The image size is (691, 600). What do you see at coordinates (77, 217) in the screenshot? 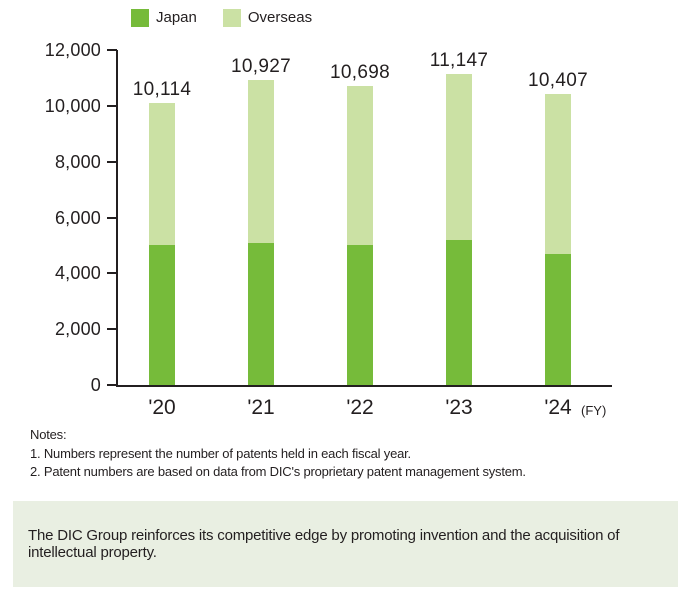
I see `y-tick-label: 6,000` at bounding box center [77, 217].